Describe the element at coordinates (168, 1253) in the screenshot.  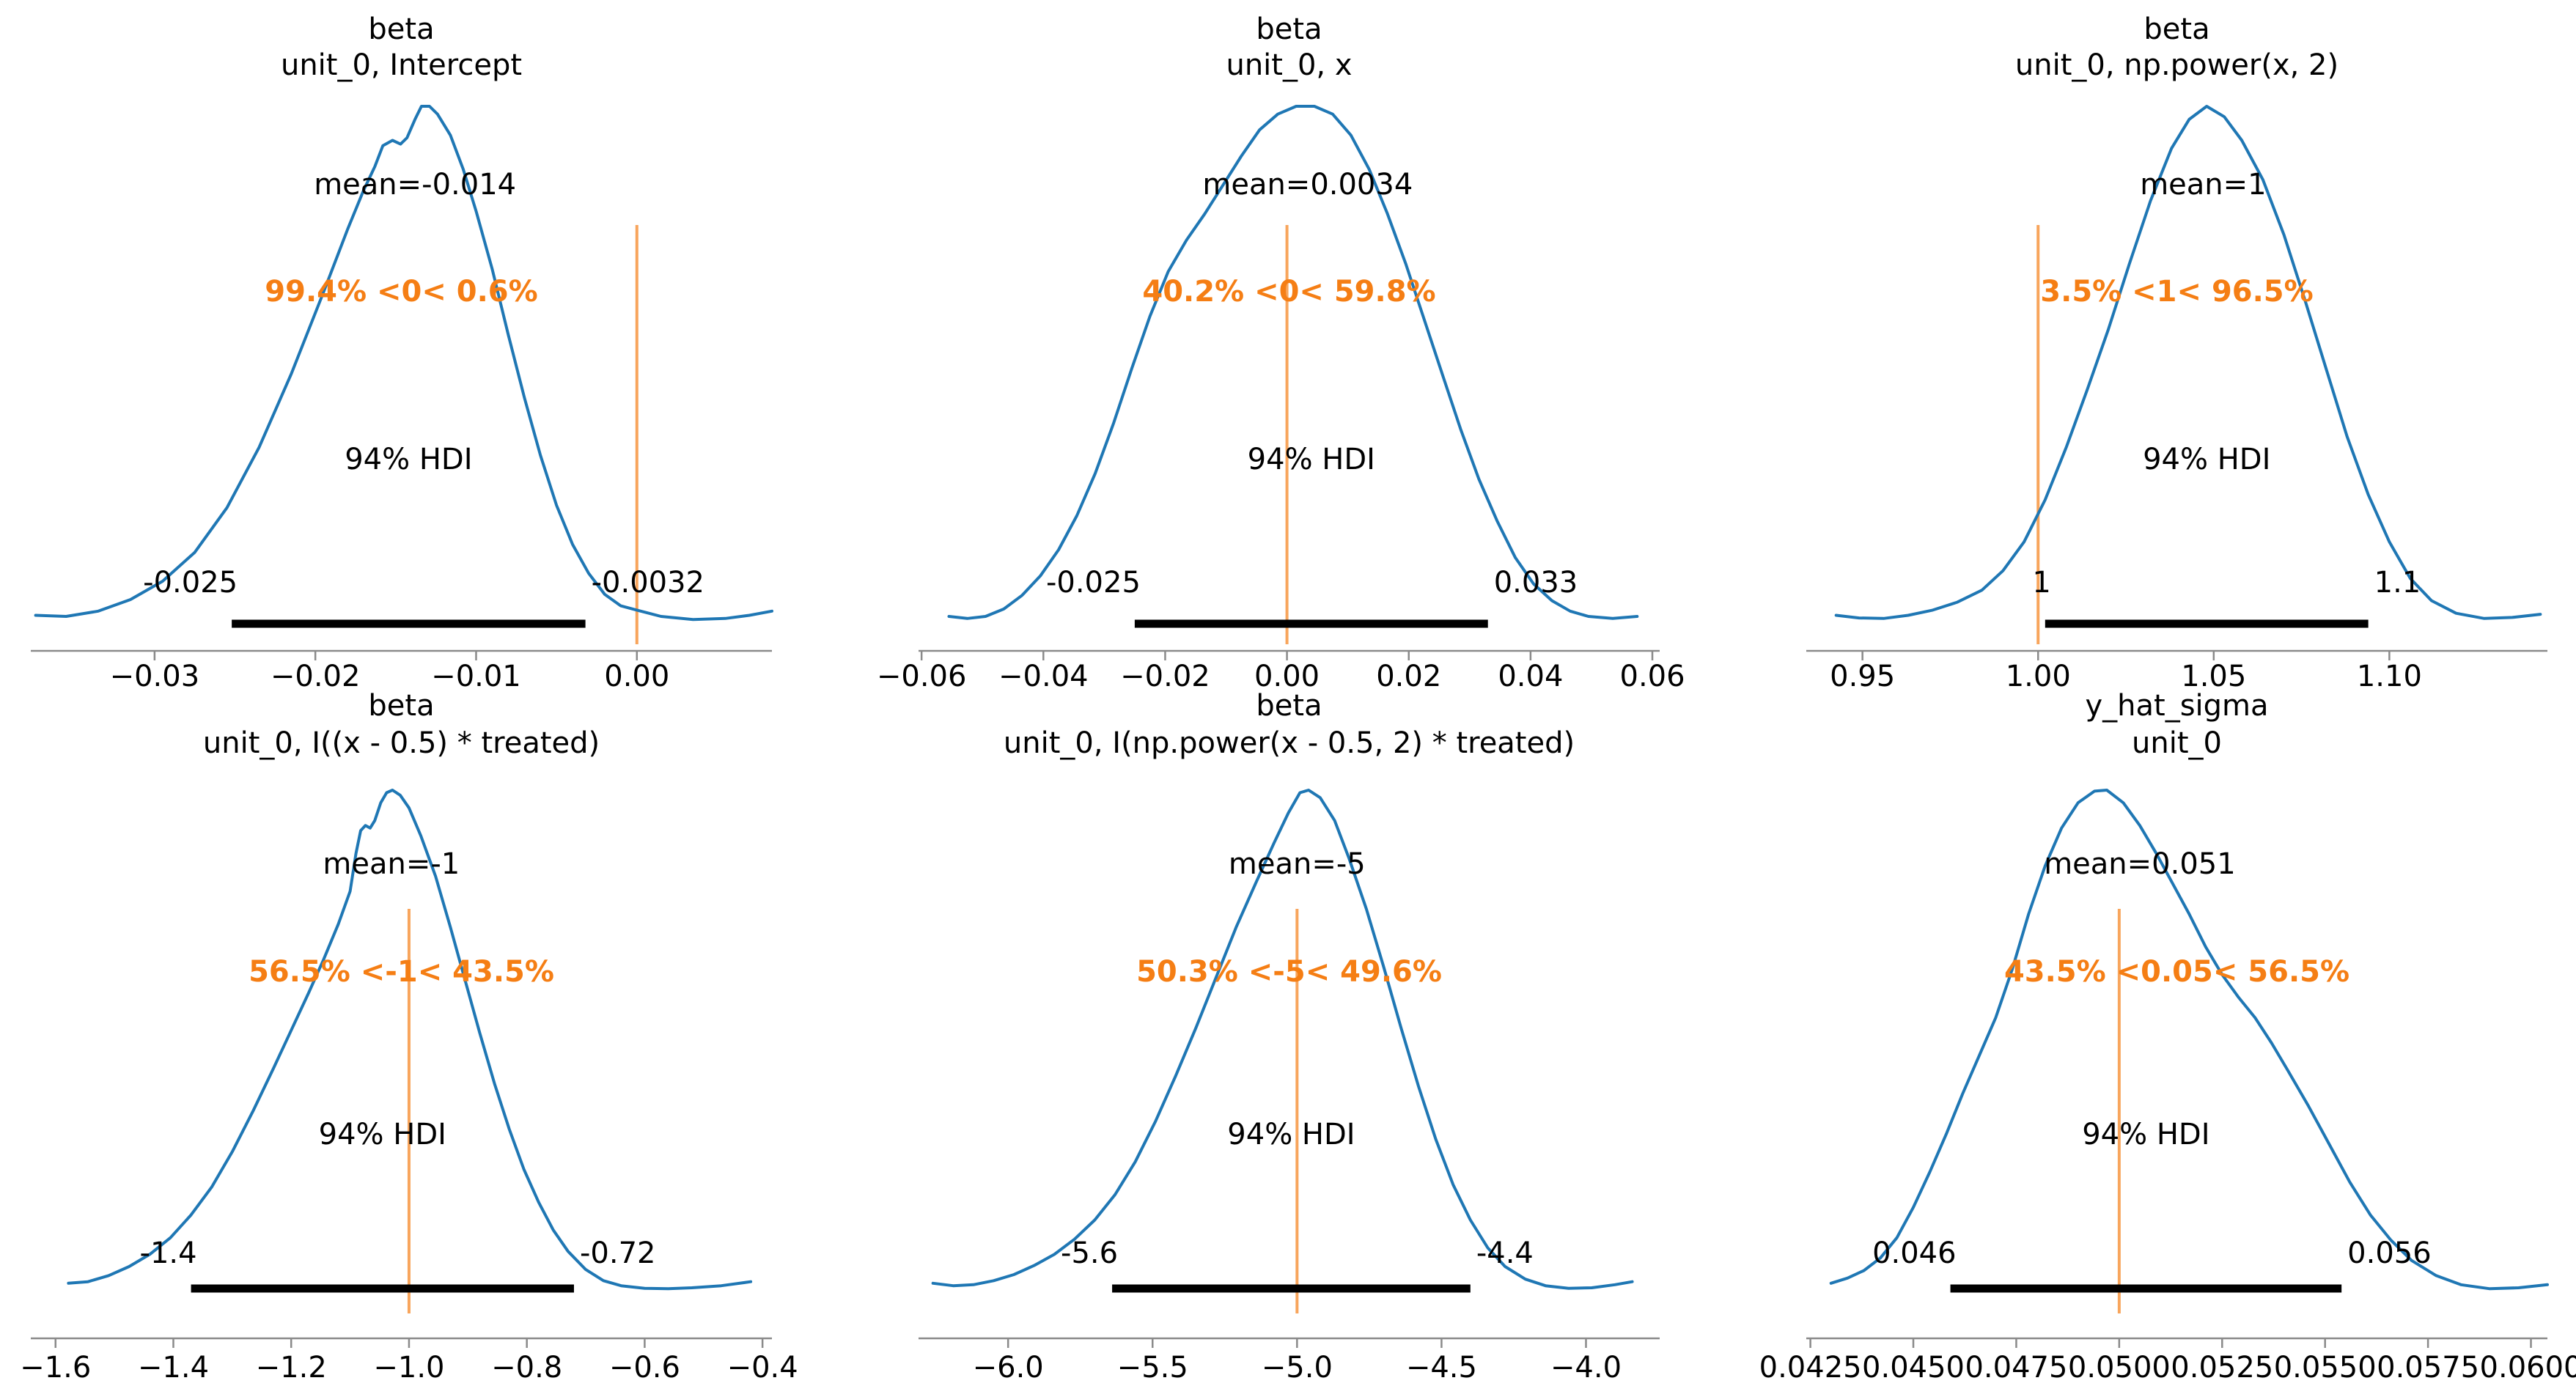
I see `hdi-lower-value: -1.4` at that location.